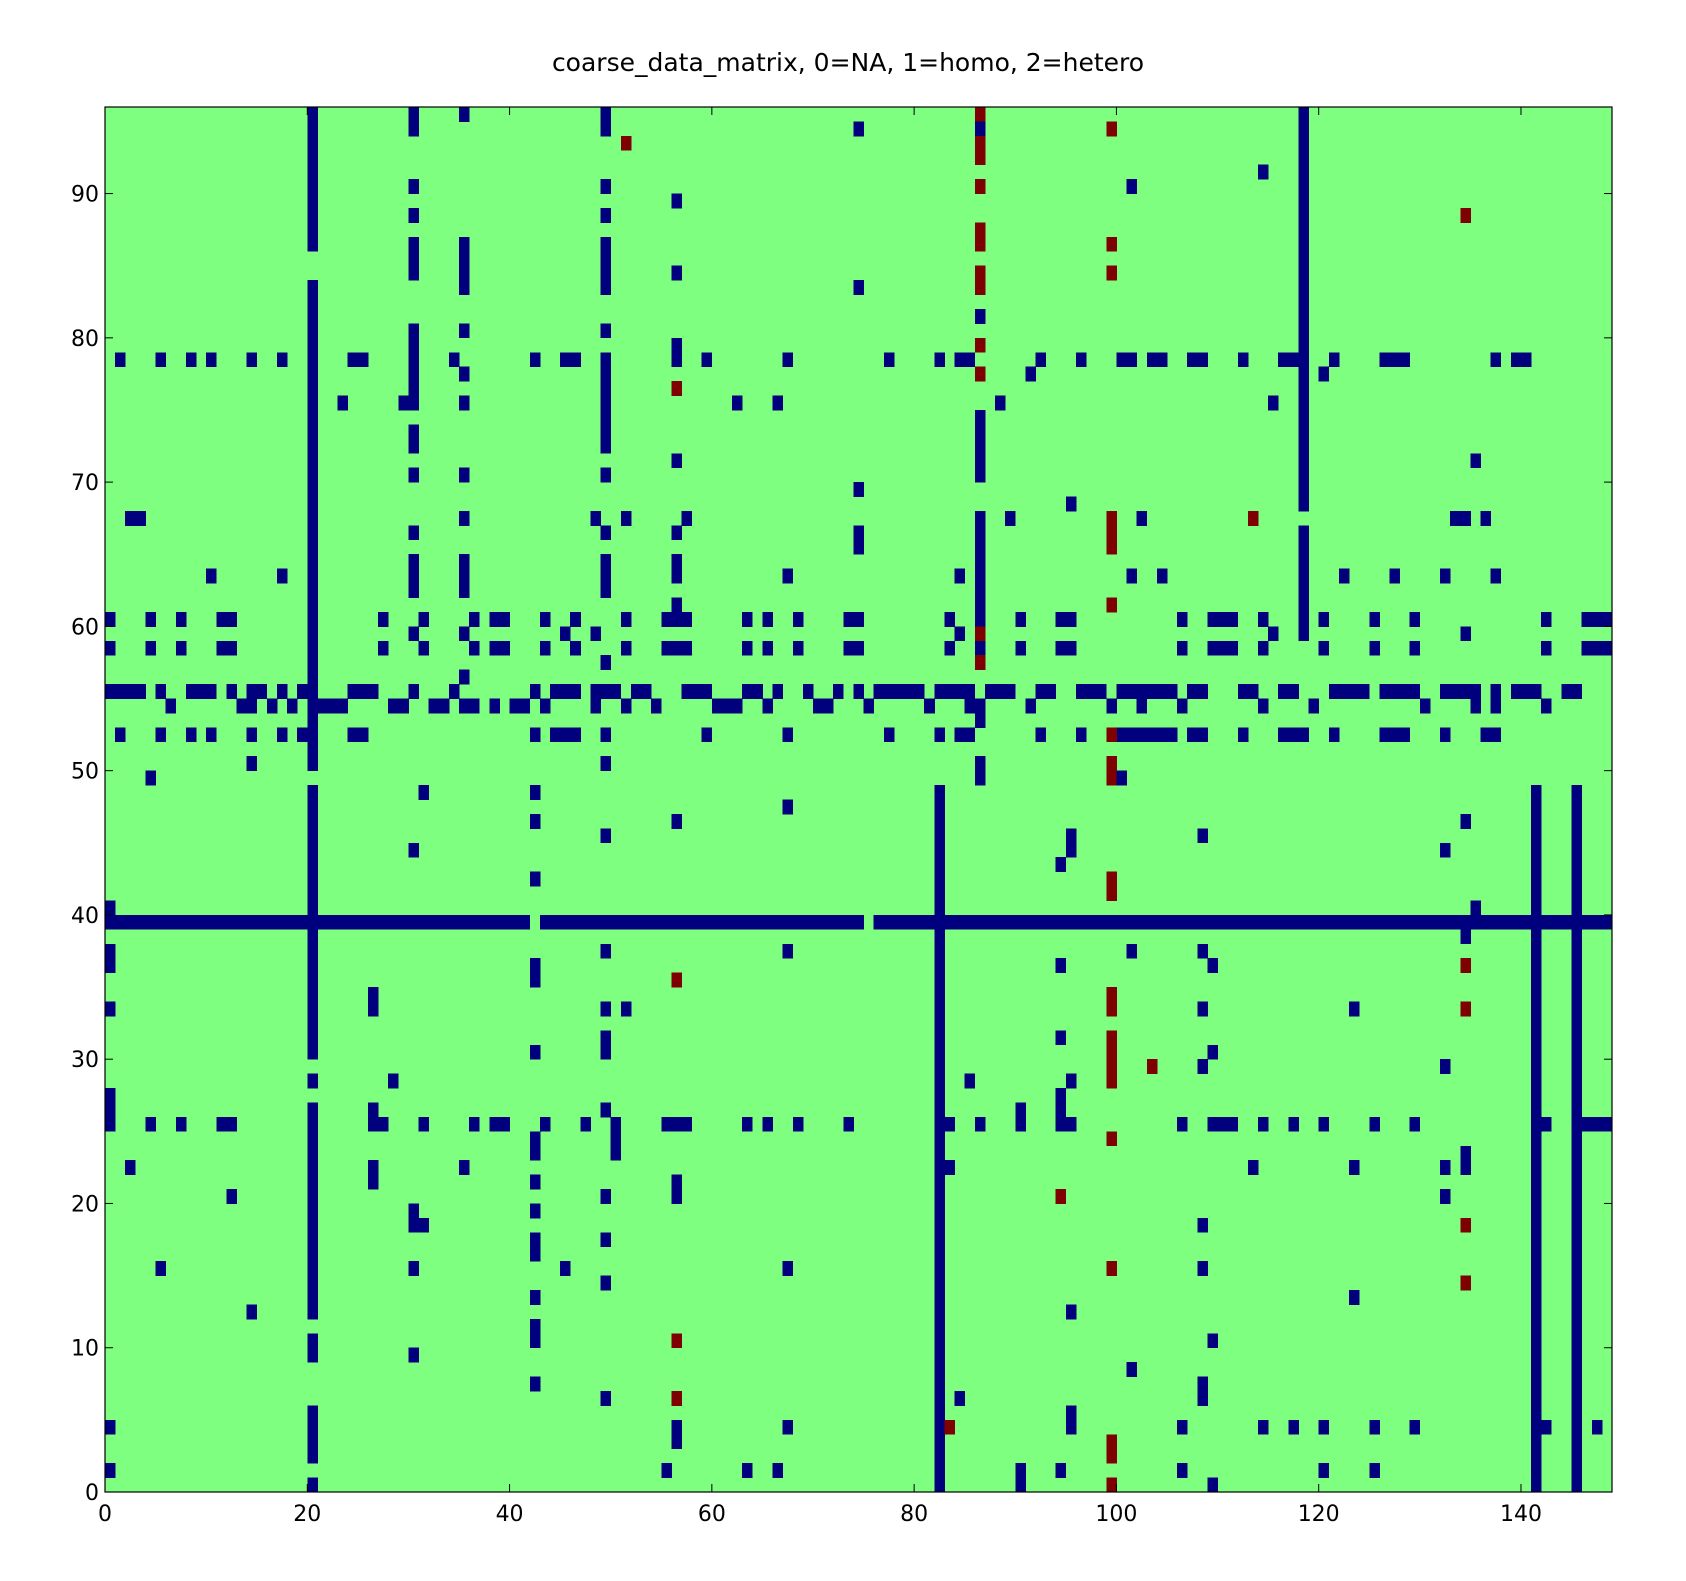  What do you see at coordinates (92, 1493) in the screenshot?
I see `y-tick-label: 0` at bounding box center [92, 1493].